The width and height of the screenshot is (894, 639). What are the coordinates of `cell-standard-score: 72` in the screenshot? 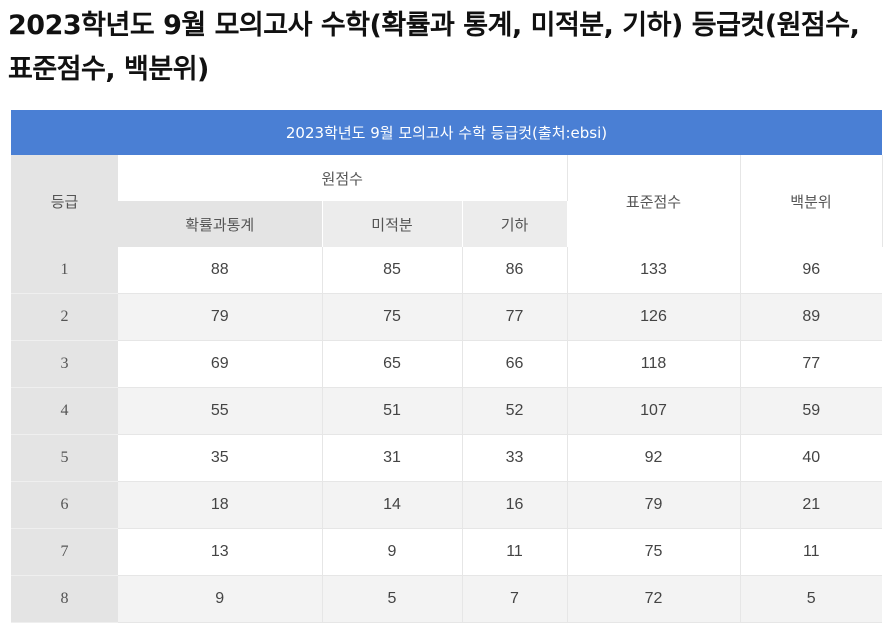 It's located at (654, 599).